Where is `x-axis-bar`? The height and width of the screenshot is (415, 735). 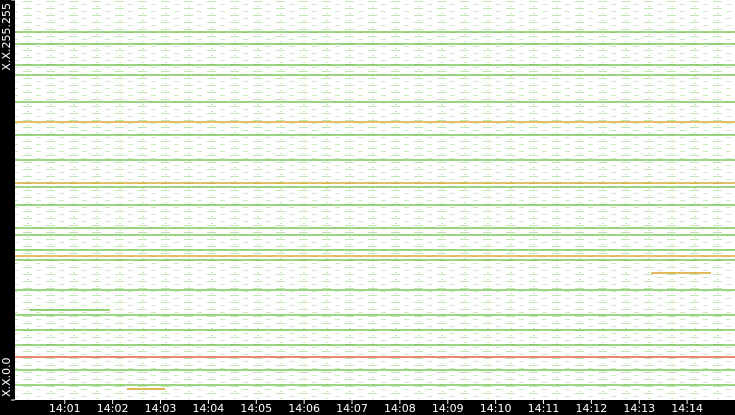
x-axis-bar is located at coordinates (367, 407).